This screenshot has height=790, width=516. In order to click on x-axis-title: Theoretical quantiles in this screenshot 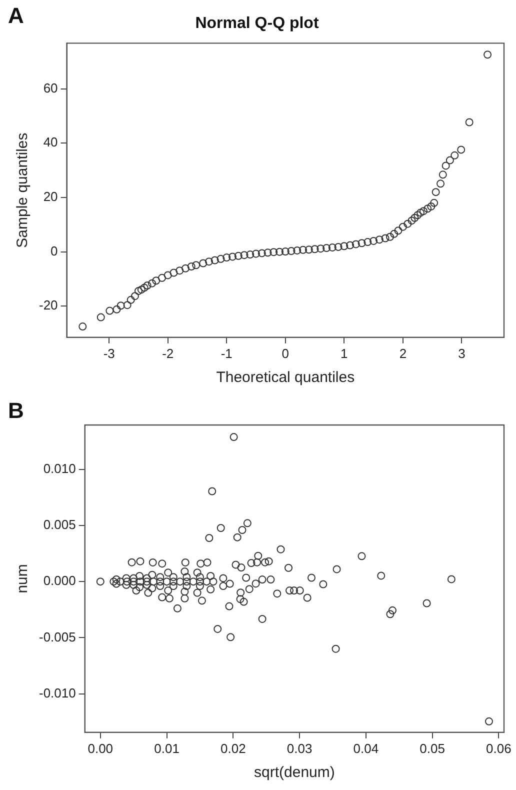, I will do `click(285, 377)`.